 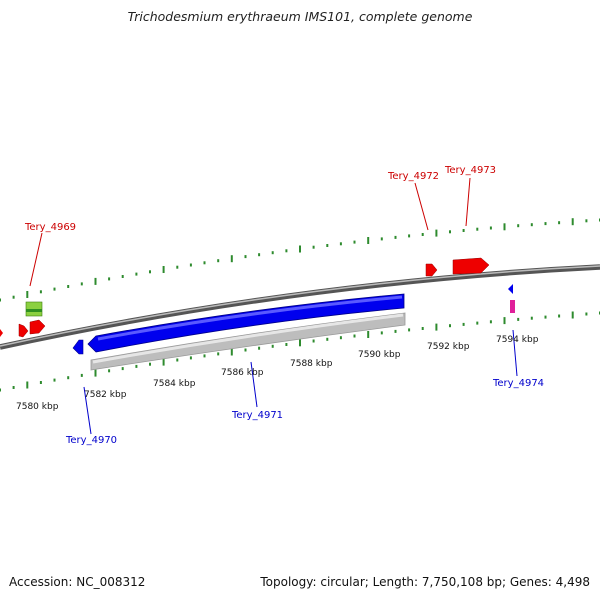 I want to click on tick-label-7582: 7582 kbp, so click(x=105, y=395).